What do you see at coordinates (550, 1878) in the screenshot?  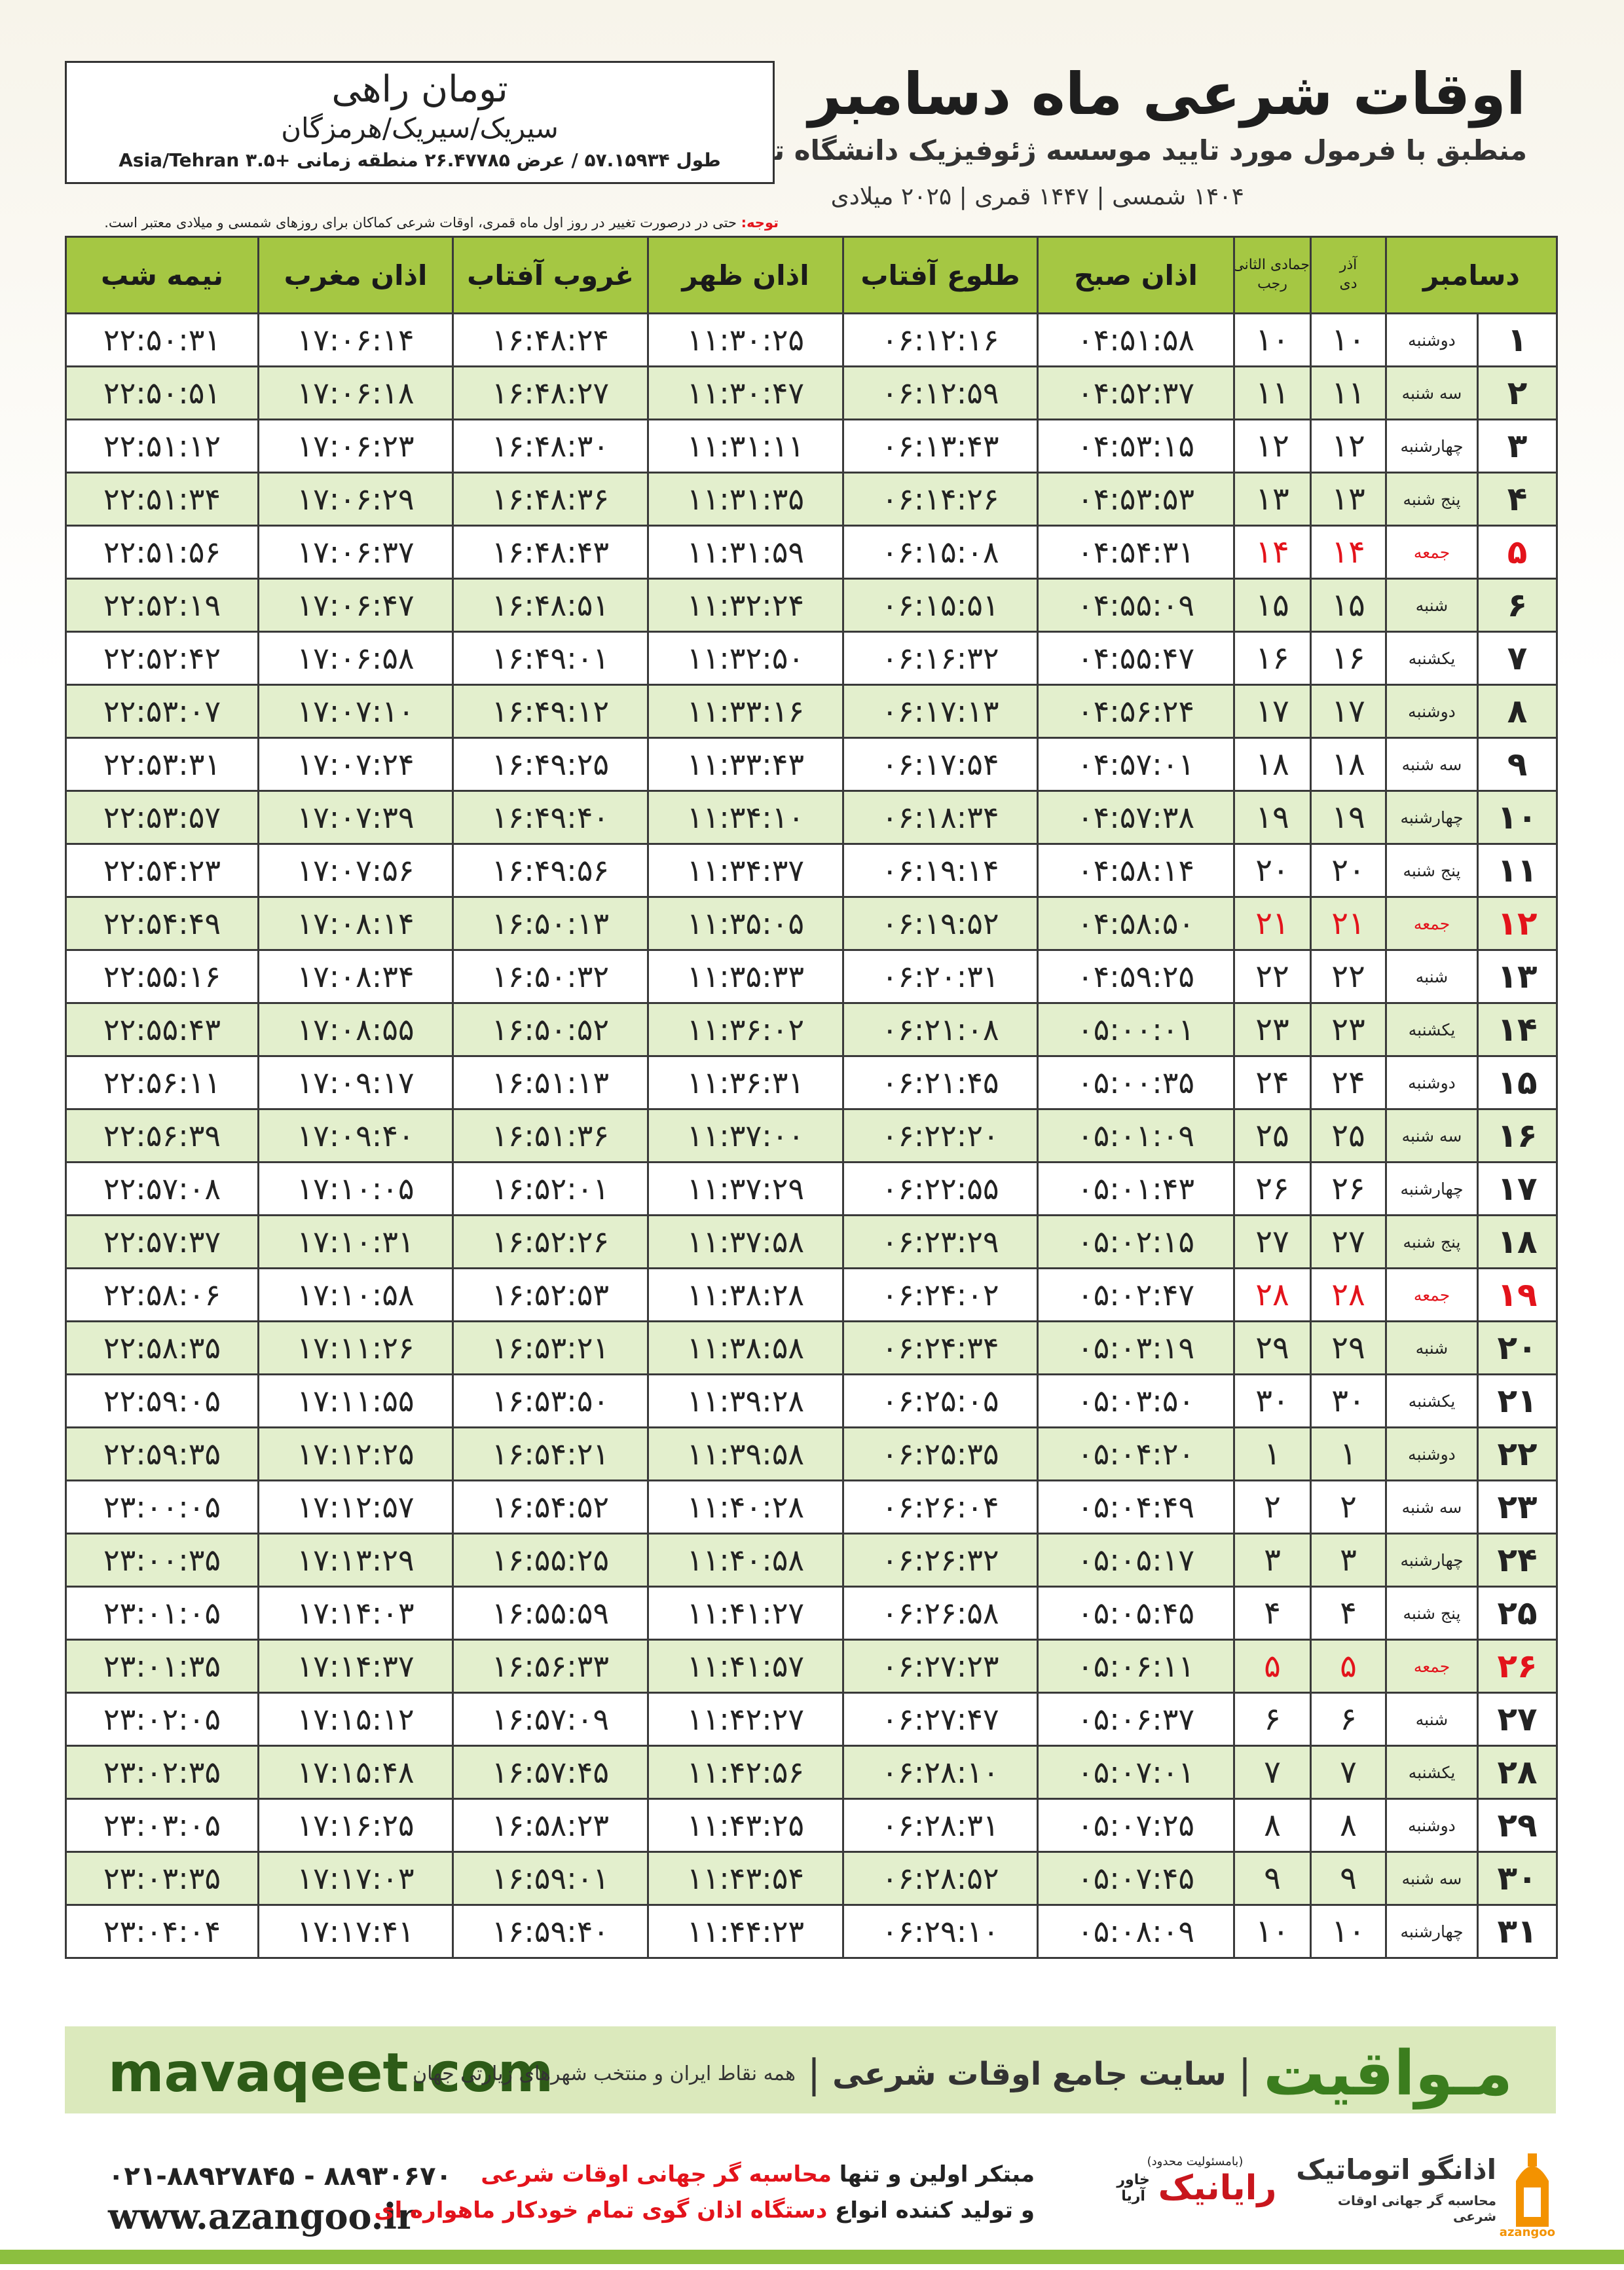 I see `time-cell: ۱۶:۵۹:۰۱` at bounding box center [550, 1878].